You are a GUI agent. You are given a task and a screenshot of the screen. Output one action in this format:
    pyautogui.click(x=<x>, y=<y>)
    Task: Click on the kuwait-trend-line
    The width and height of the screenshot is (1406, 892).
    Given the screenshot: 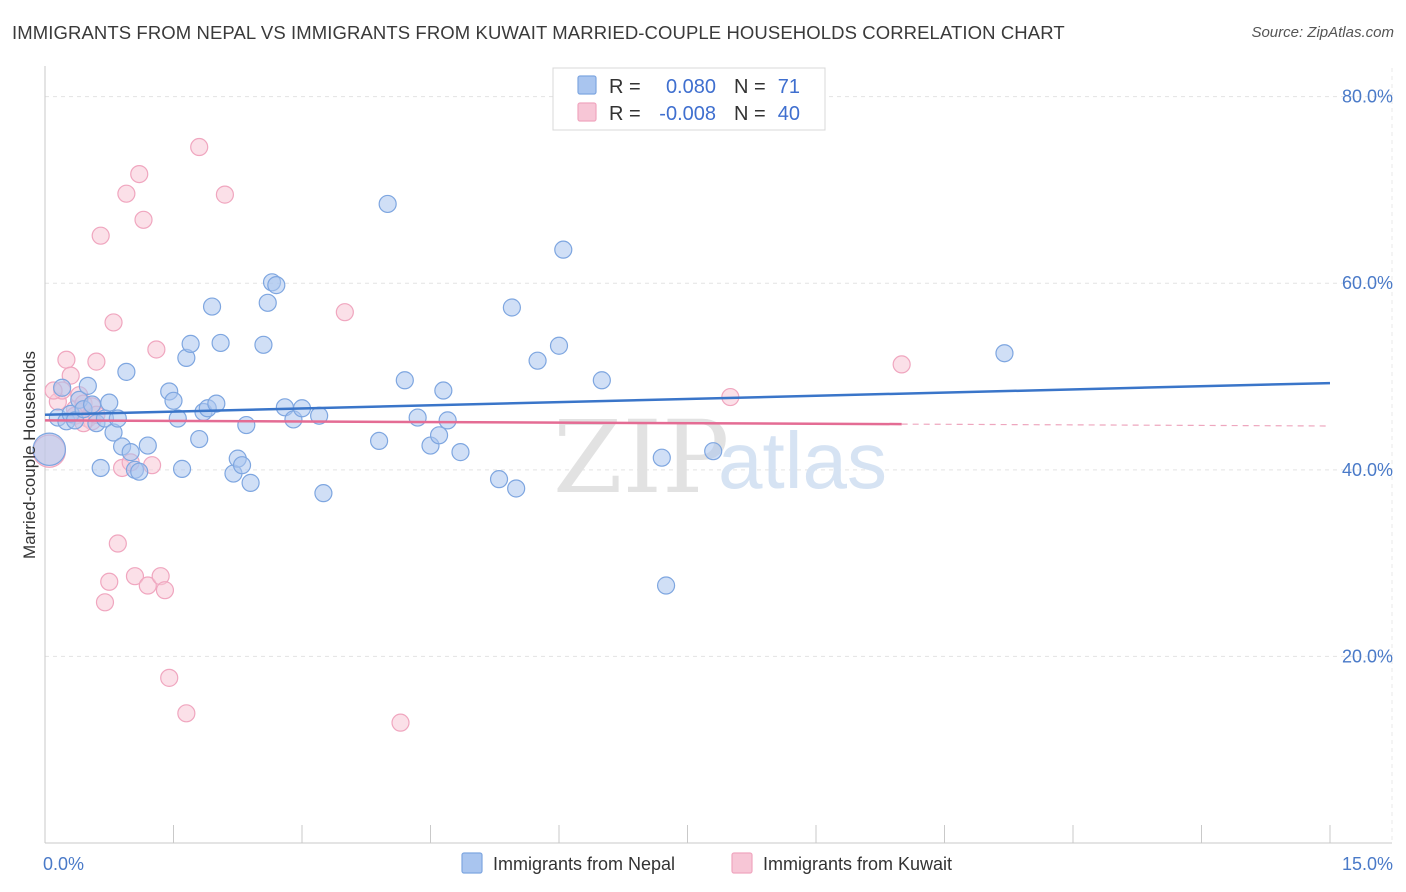 What is the action you would take?
    pyautogui.click(x=473, y=422)
    